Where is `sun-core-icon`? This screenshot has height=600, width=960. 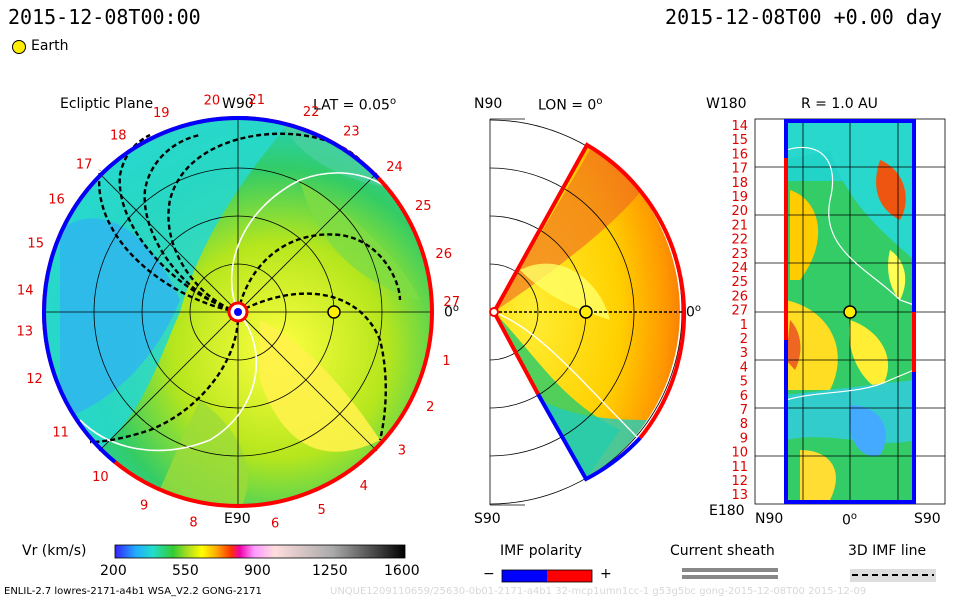 sun-core-icon is located at coordinates (238, 312).